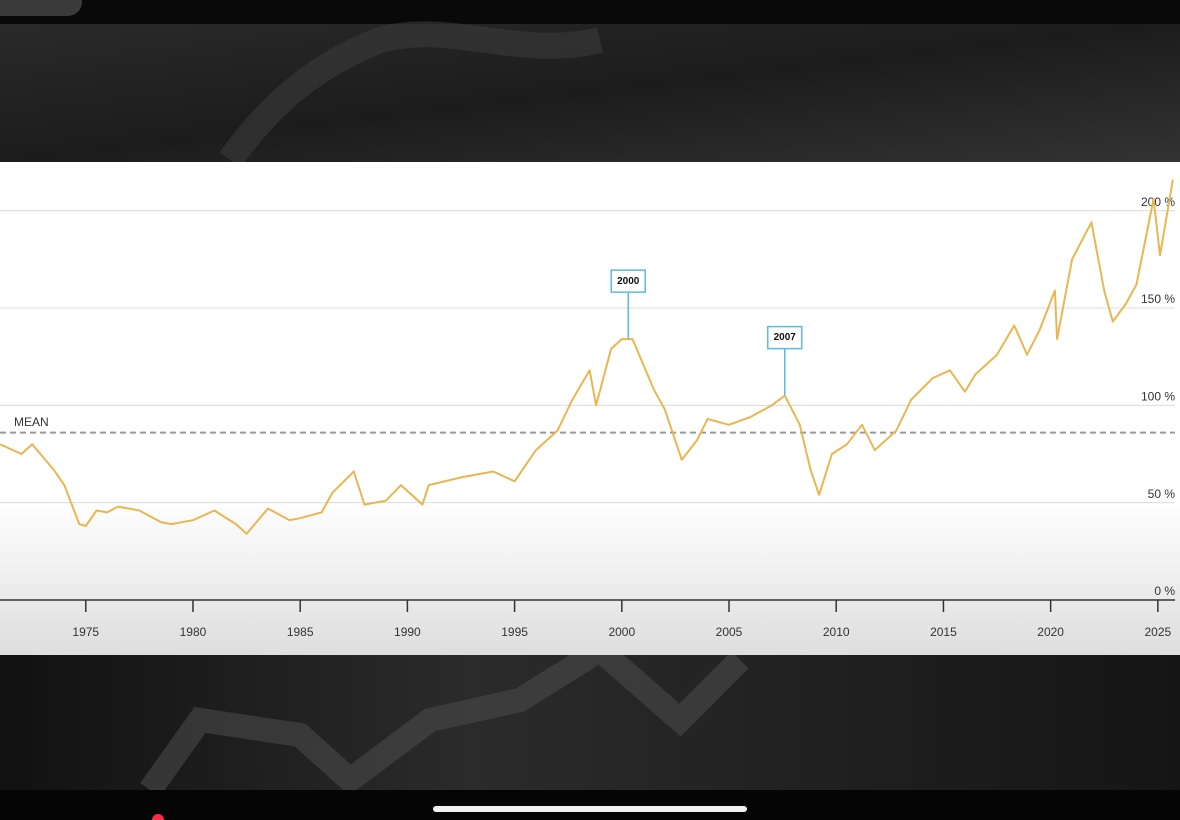 The height and width of the screenshot is (820, 1180). What do you see at coordinates (621, 632) in the screenshot?
I see `x-tick-label: 2000` at bounding box center [621, 632].